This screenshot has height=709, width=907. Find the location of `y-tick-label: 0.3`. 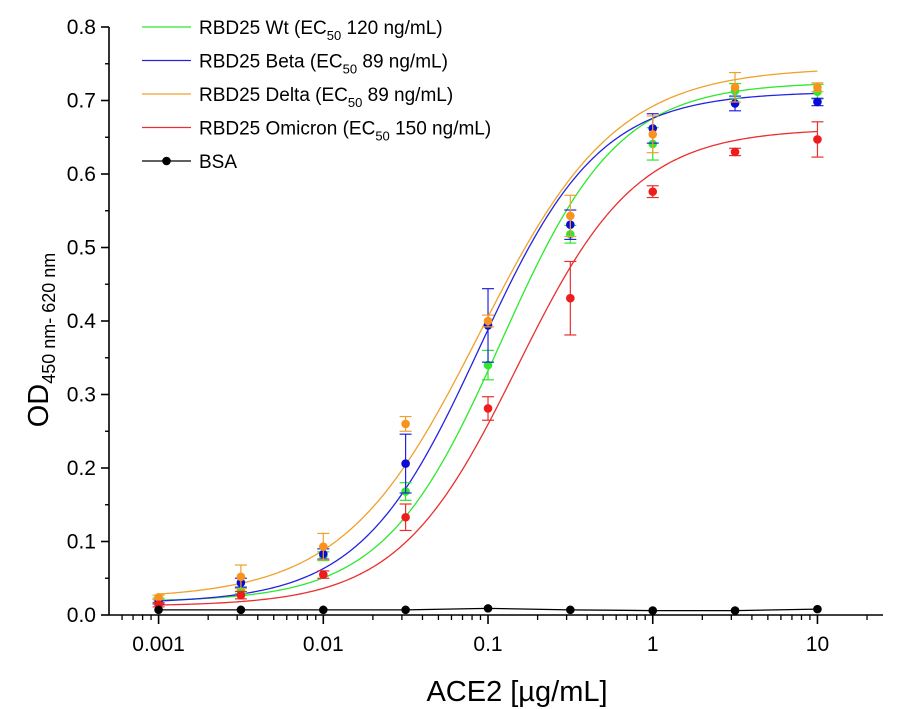

y-tick-label: 0.3 is located at coordinates (81, 395).